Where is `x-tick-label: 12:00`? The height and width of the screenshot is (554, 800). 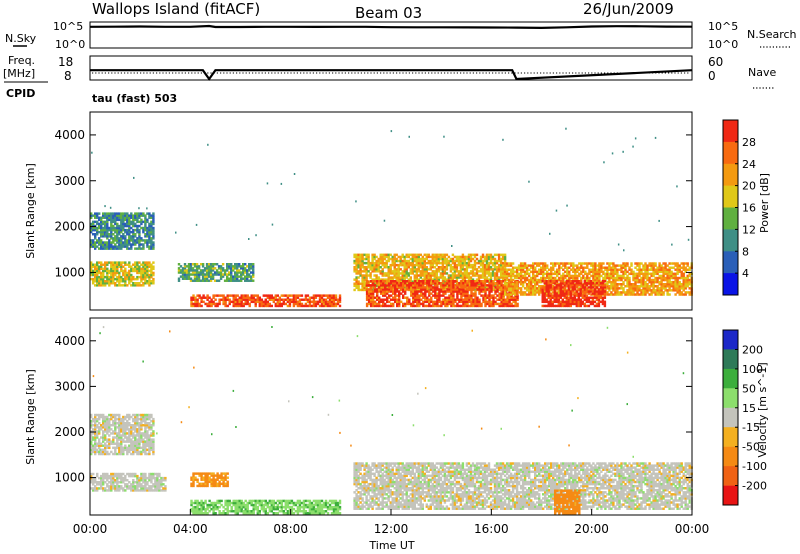 x-tick-label: 12:00 is located at coordinates (391, 529).